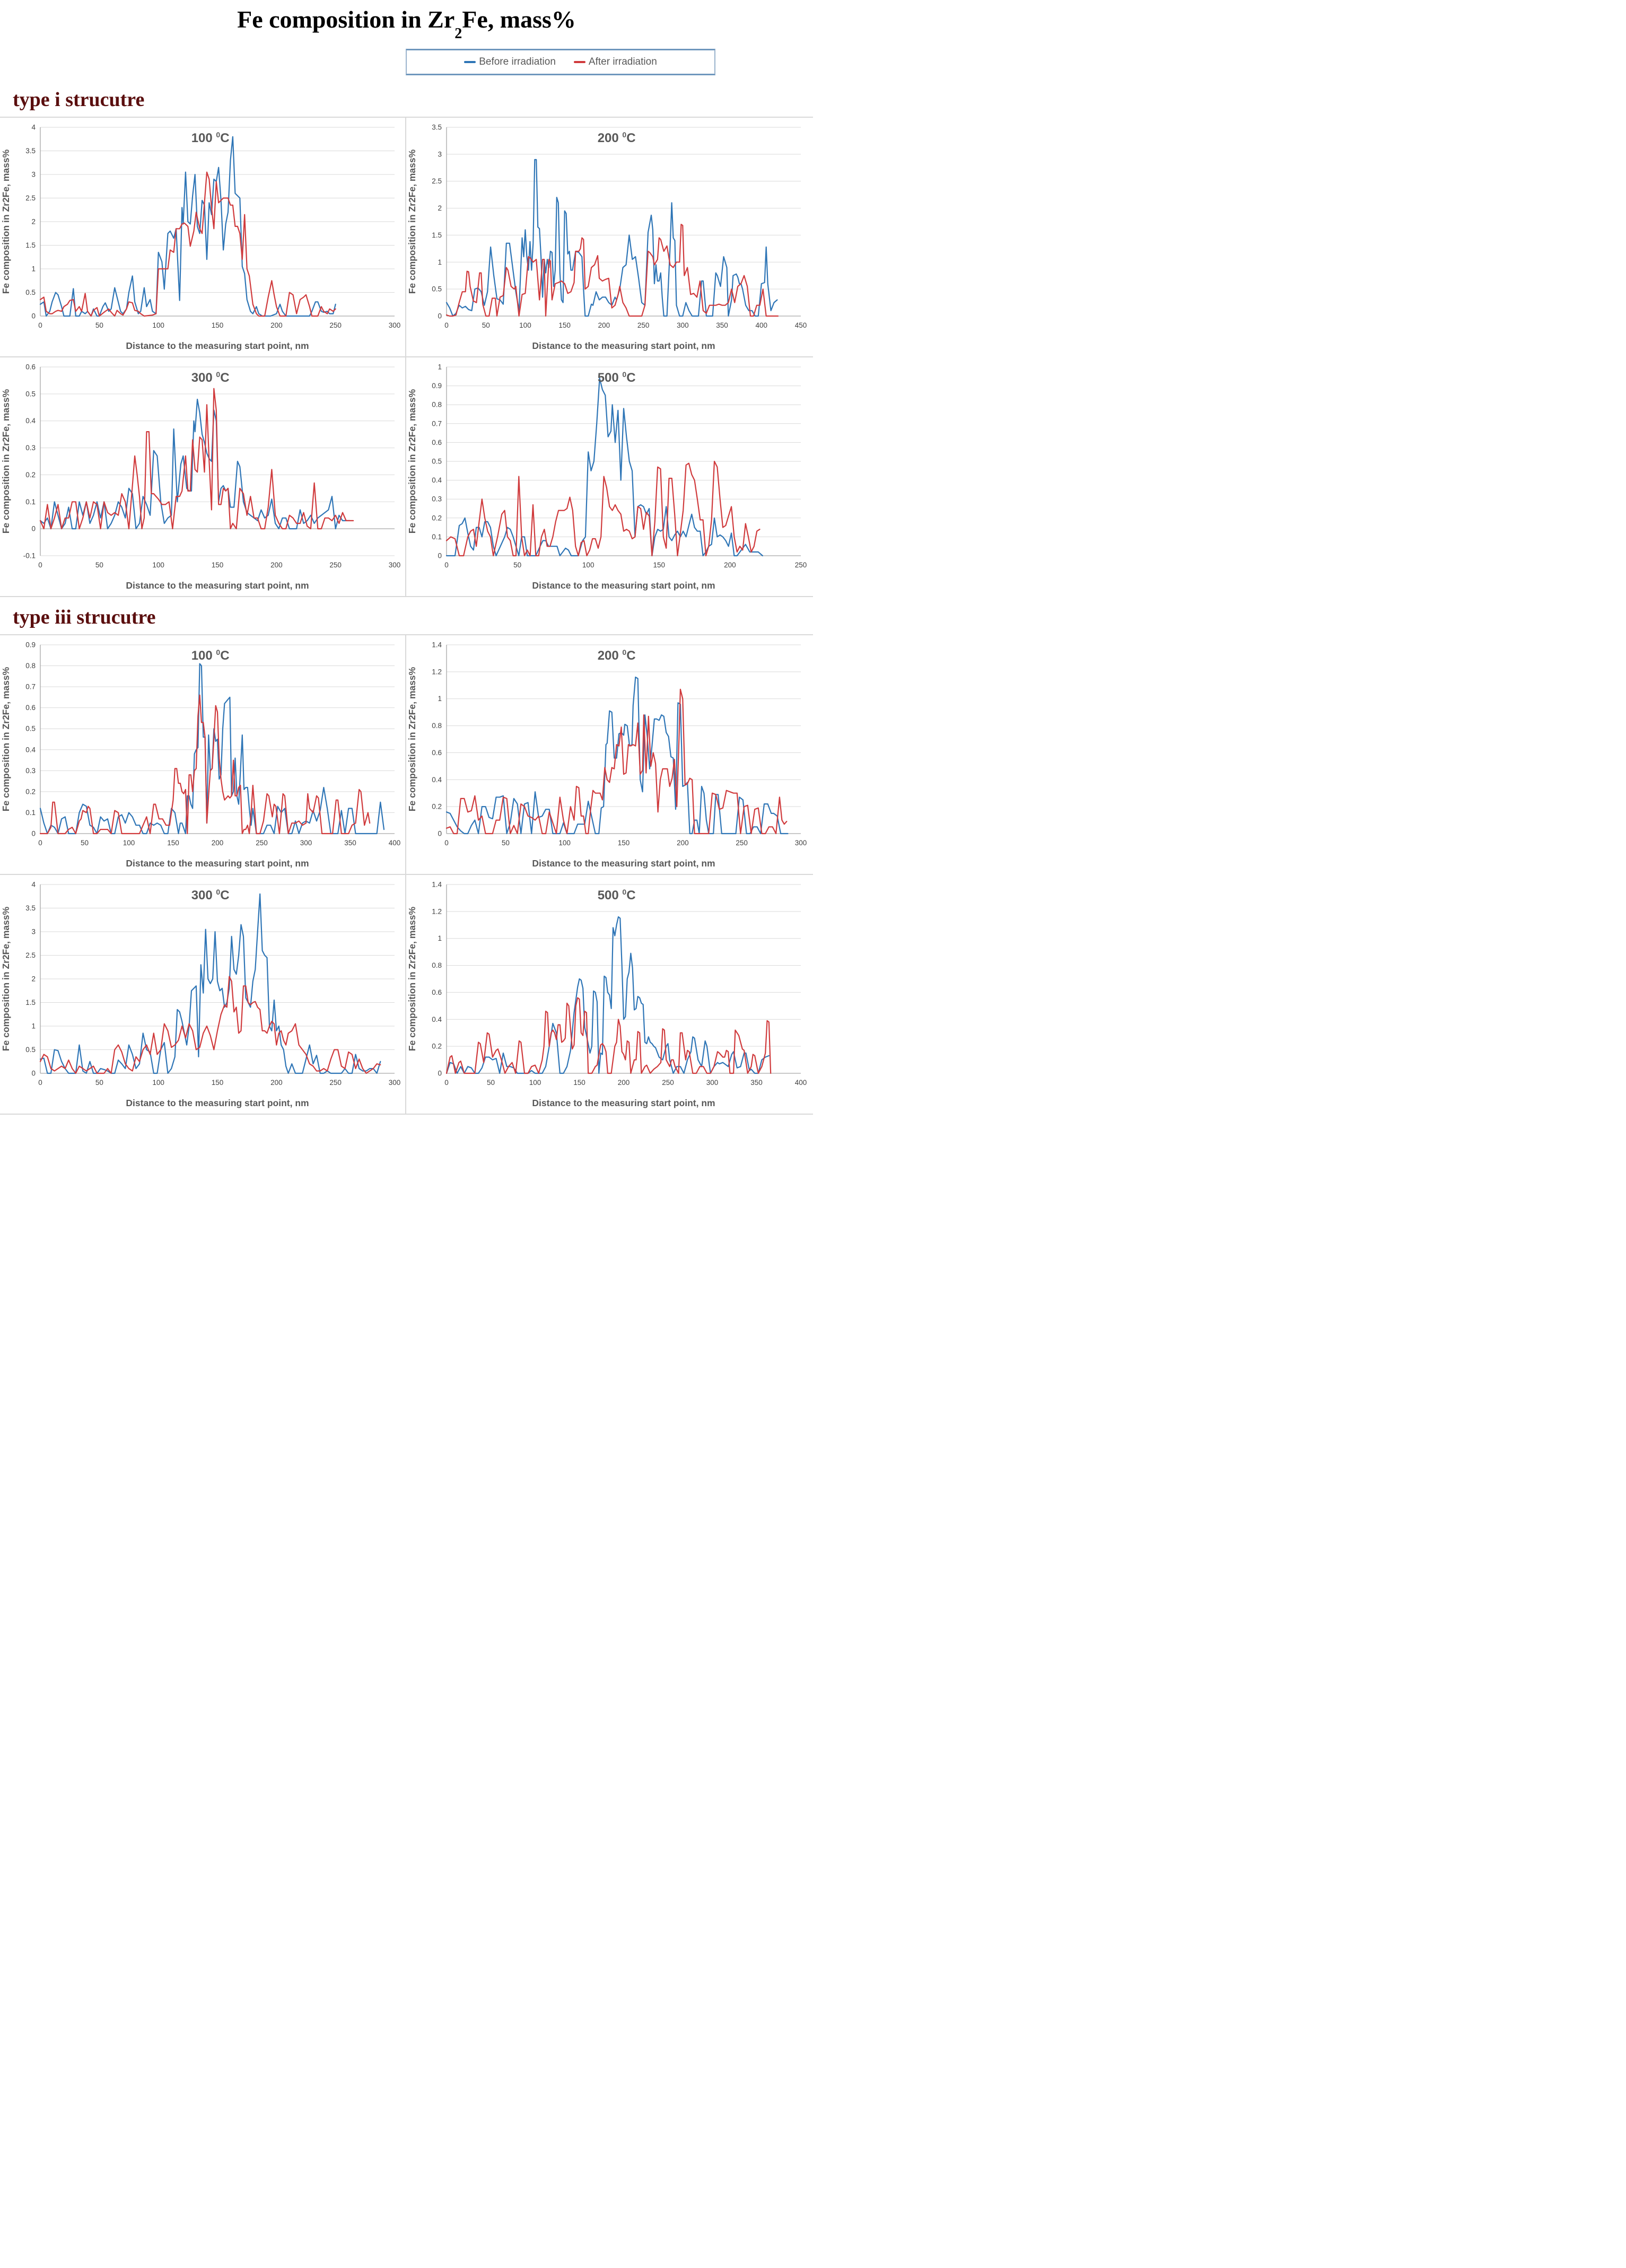 The height and width of the screenshot is (2268, 1626). Describe the element at coordinates (801, 325) in the screenshot. I see `x-tick: 450` at that location.